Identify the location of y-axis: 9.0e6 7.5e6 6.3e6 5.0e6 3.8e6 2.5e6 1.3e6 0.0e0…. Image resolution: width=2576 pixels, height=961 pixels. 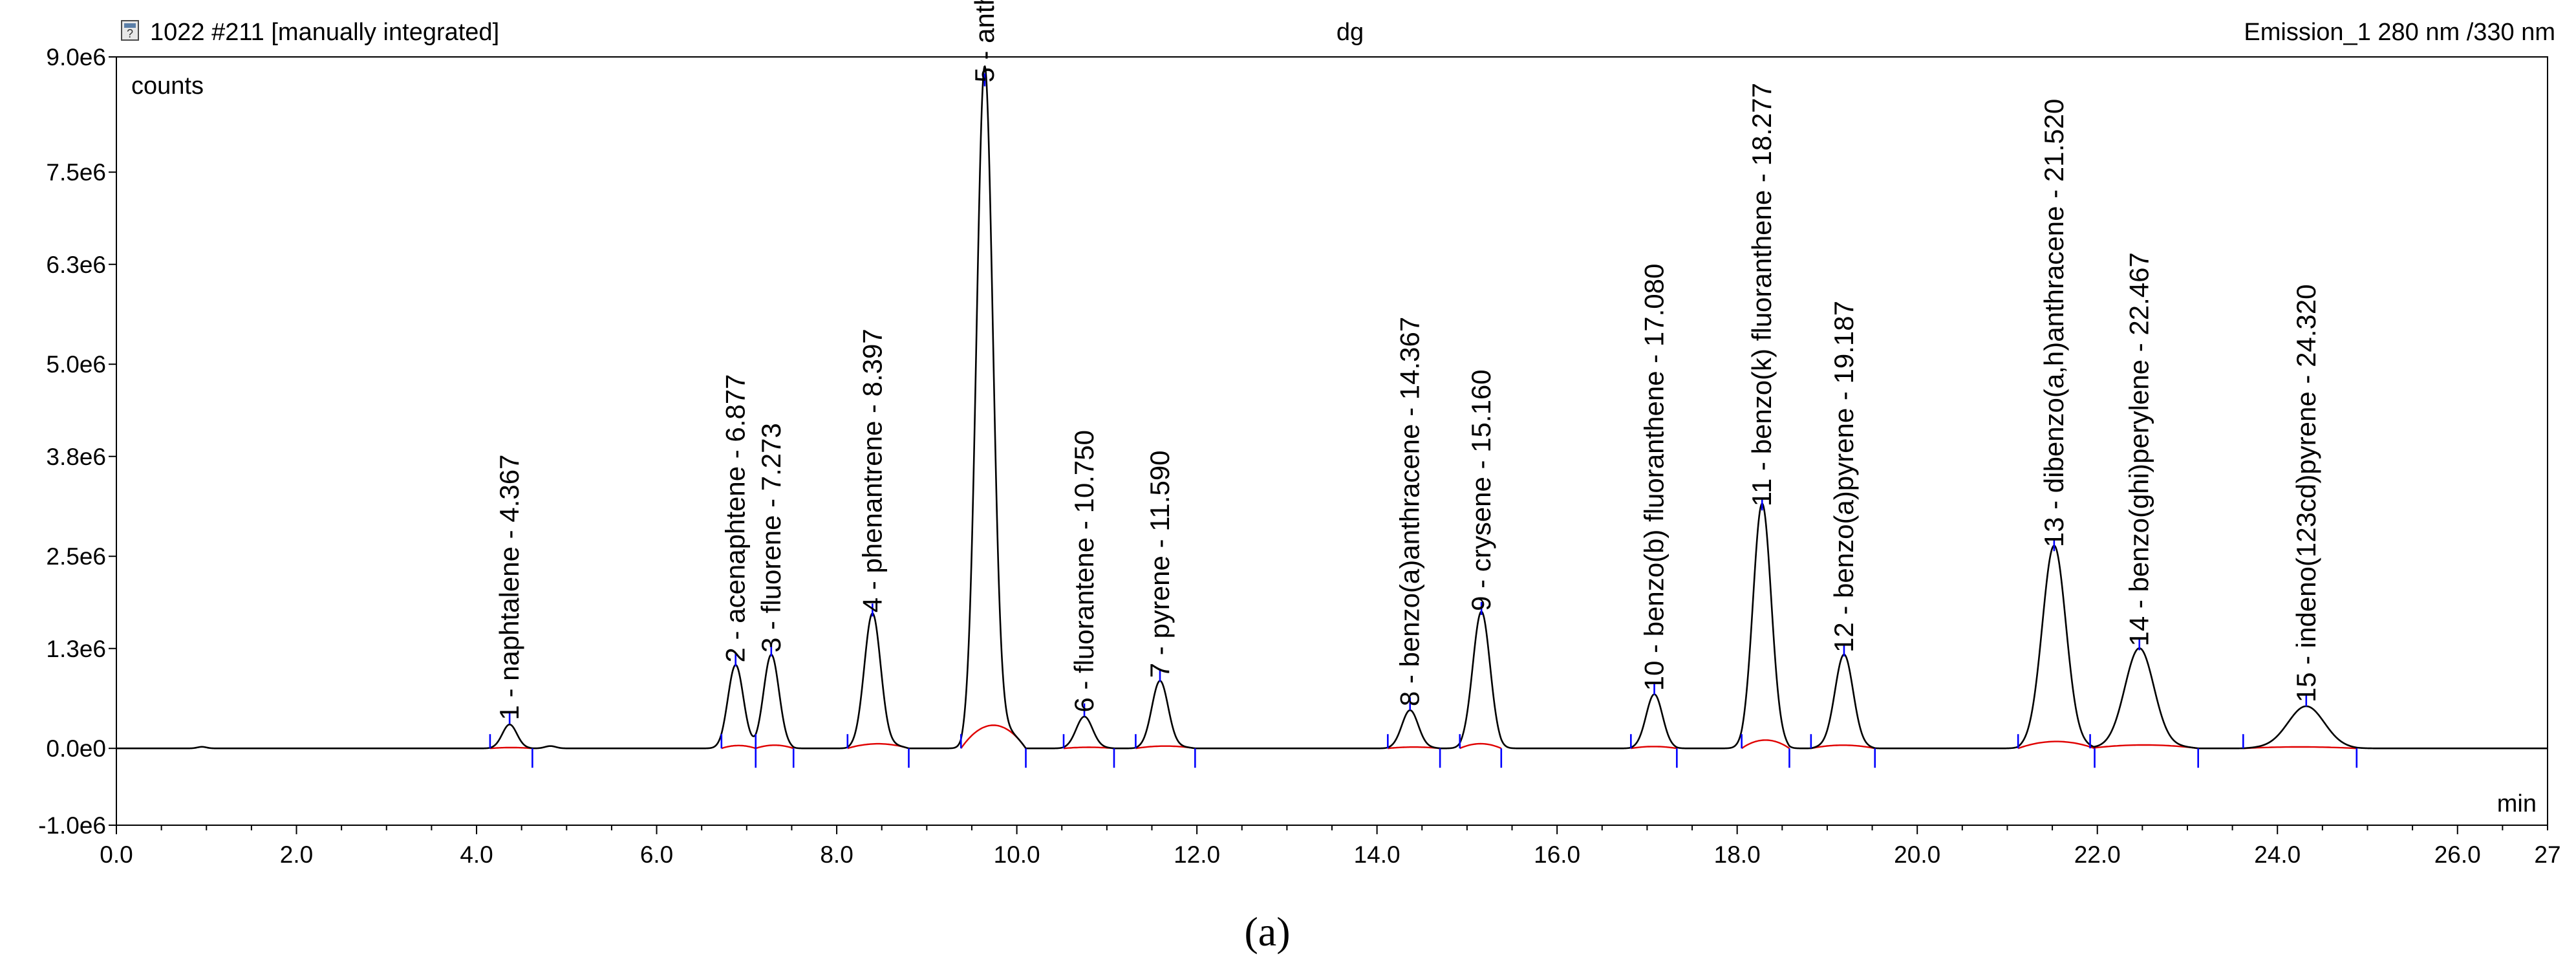
(77, 442).